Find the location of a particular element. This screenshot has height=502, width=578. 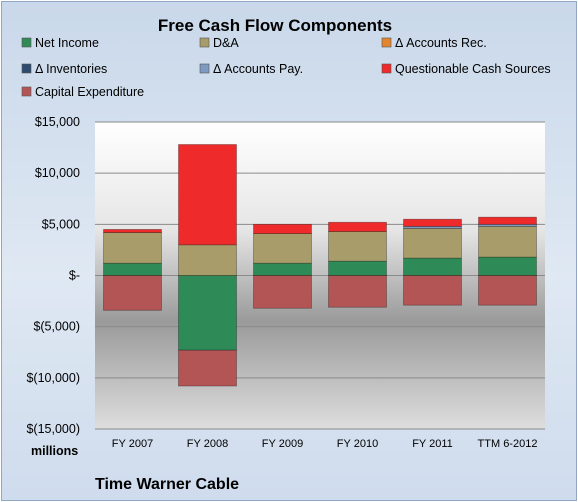

legend-label: Questionable Cash Sources is located at coordinates (473, 69).